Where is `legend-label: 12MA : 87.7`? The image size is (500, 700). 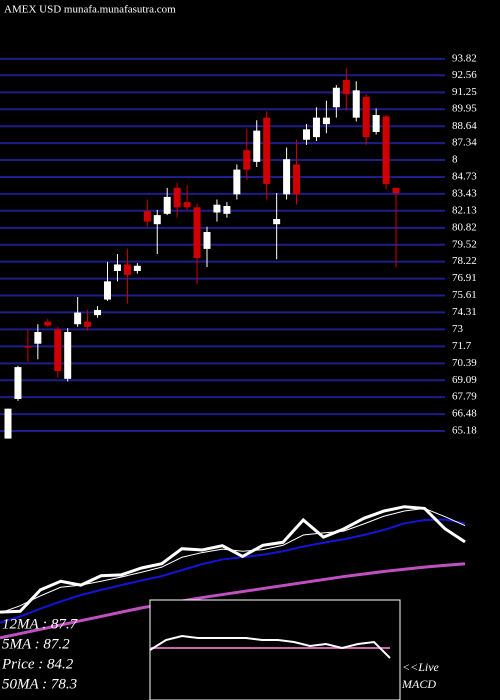
legend-label: 12MA : 87.7 is located at coordinates (40, 624).